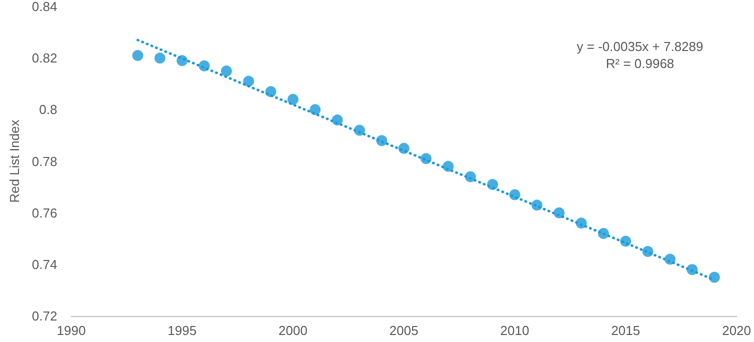  What do you see at coordinates (640, 46) in the screenshot?
I see `annotation: y = -0.0035x + 7.8289` at bounding box center [640, 46].